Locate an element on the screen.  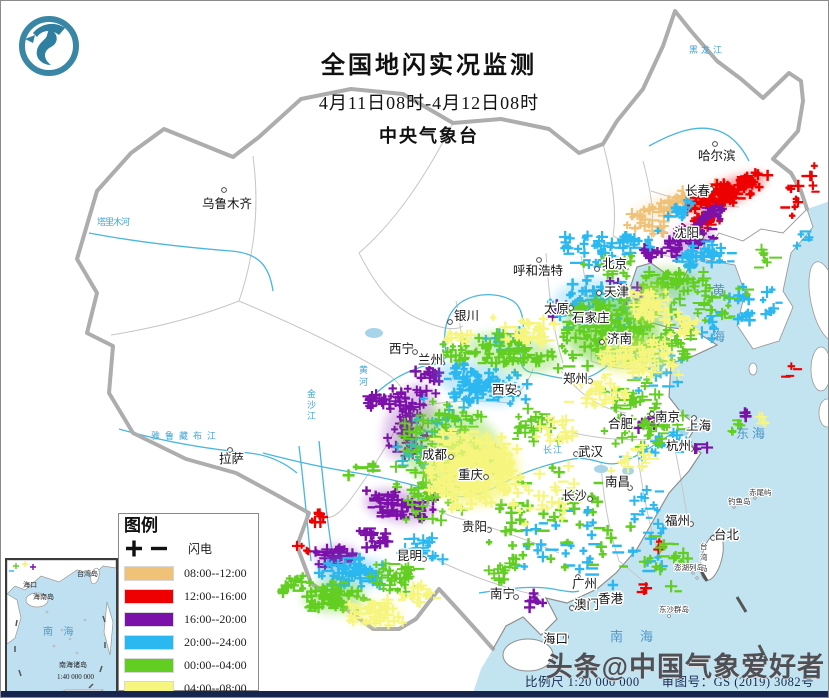
city-label: 沈阳 is located at coordinates (686, 232).